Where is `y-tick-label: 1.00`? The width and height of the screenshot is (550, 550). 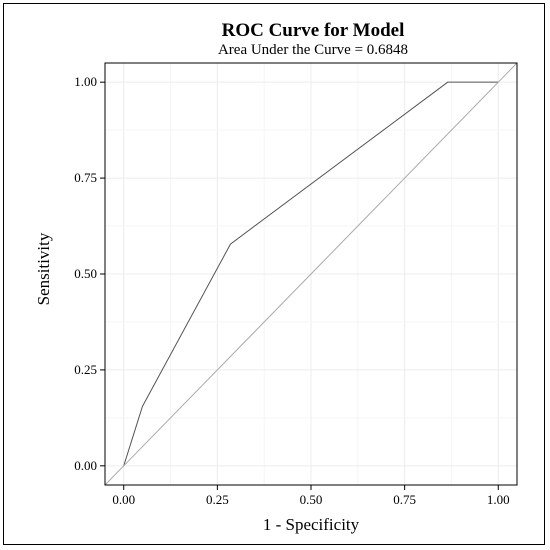 y-tick-label: 1.00 is located at coordinates (85, 81).